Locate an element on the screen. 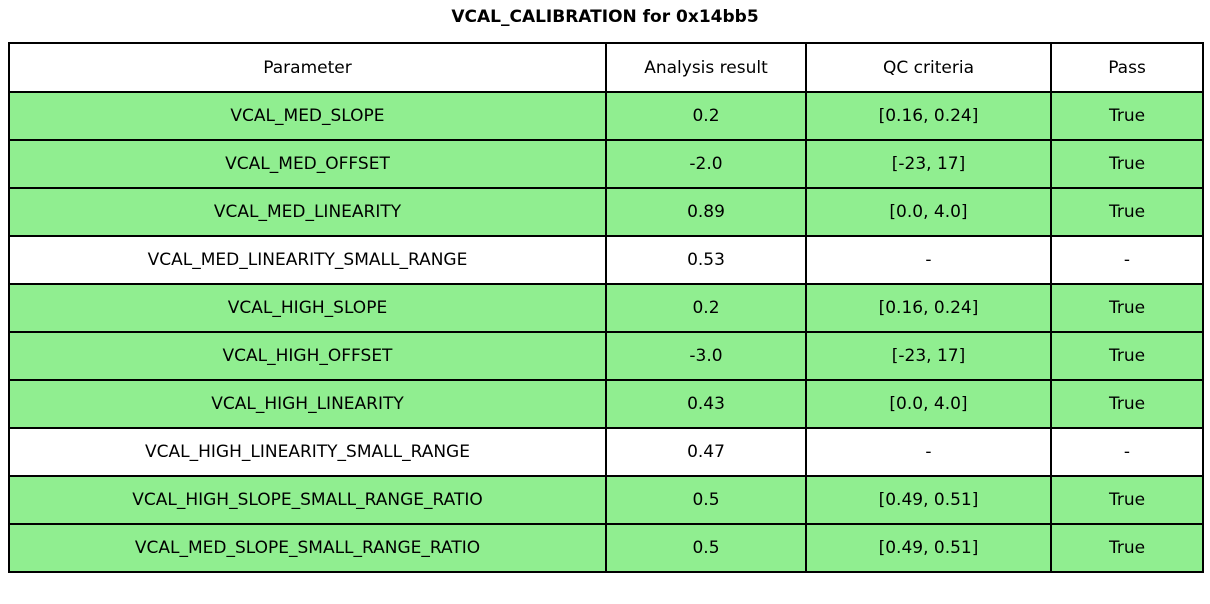  table-row: VCAL_HIGH_SLOPE 0.2 [0.16, 0.24] True is located at coordinates (606, 308).